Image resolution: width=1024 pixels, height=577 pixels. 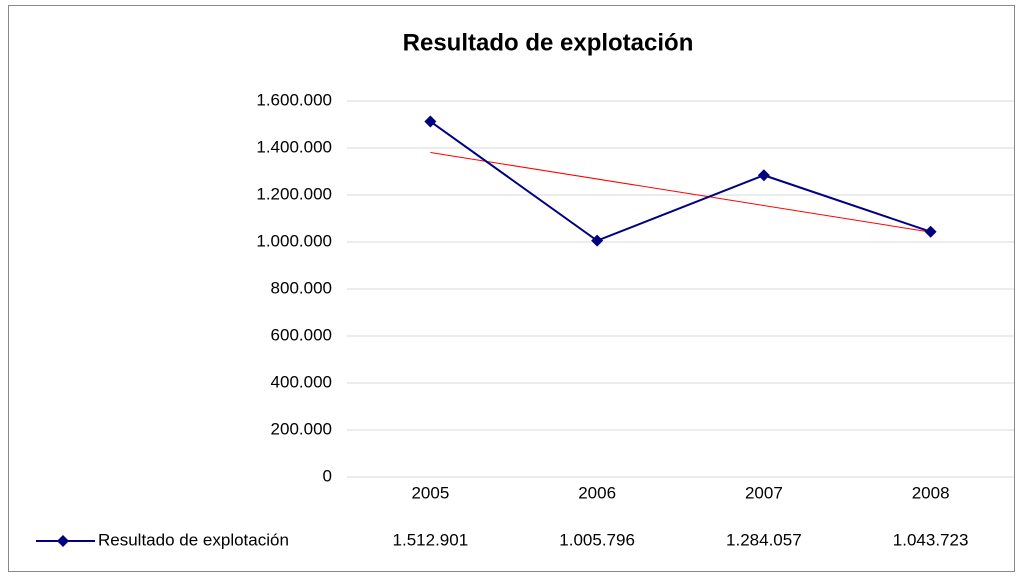 What do you see at coordinates (301, 428) in the screenshot?
I see `y-tick-label: 200.000` at bounding box center [301, 428].